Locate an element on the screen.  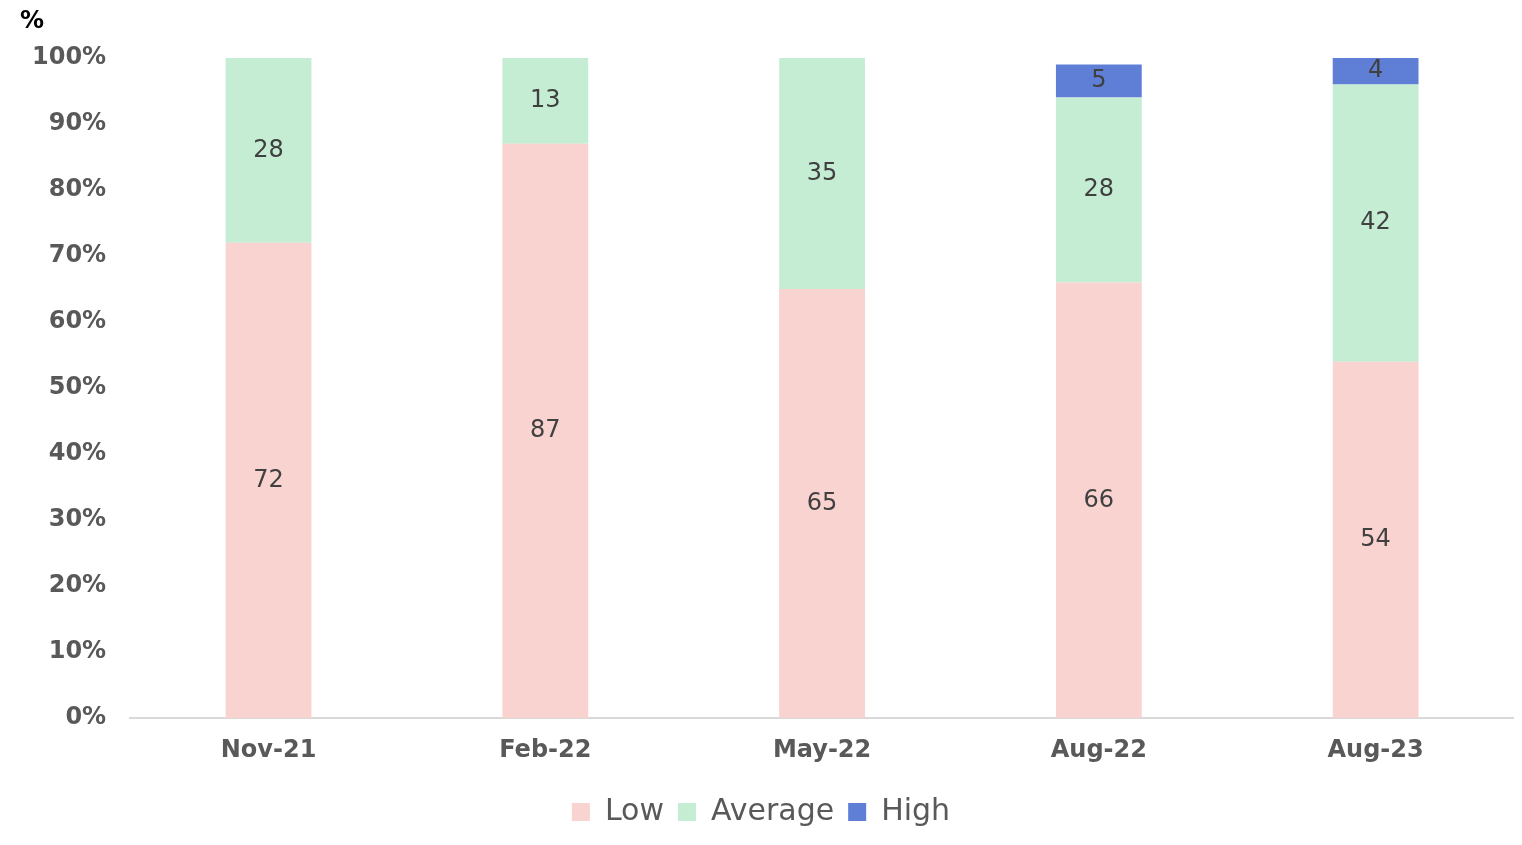
legend-label: Low is located at coordinates (634, 809).